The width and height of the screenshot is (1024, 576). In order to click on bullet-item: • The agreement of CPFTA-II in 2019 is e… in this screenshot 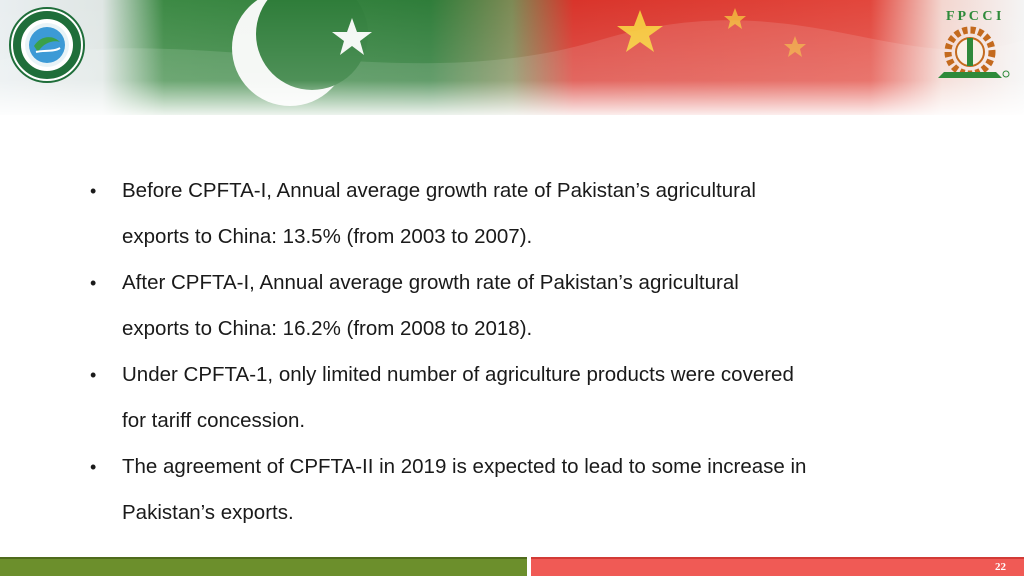, I will do `click(534, 490)`.